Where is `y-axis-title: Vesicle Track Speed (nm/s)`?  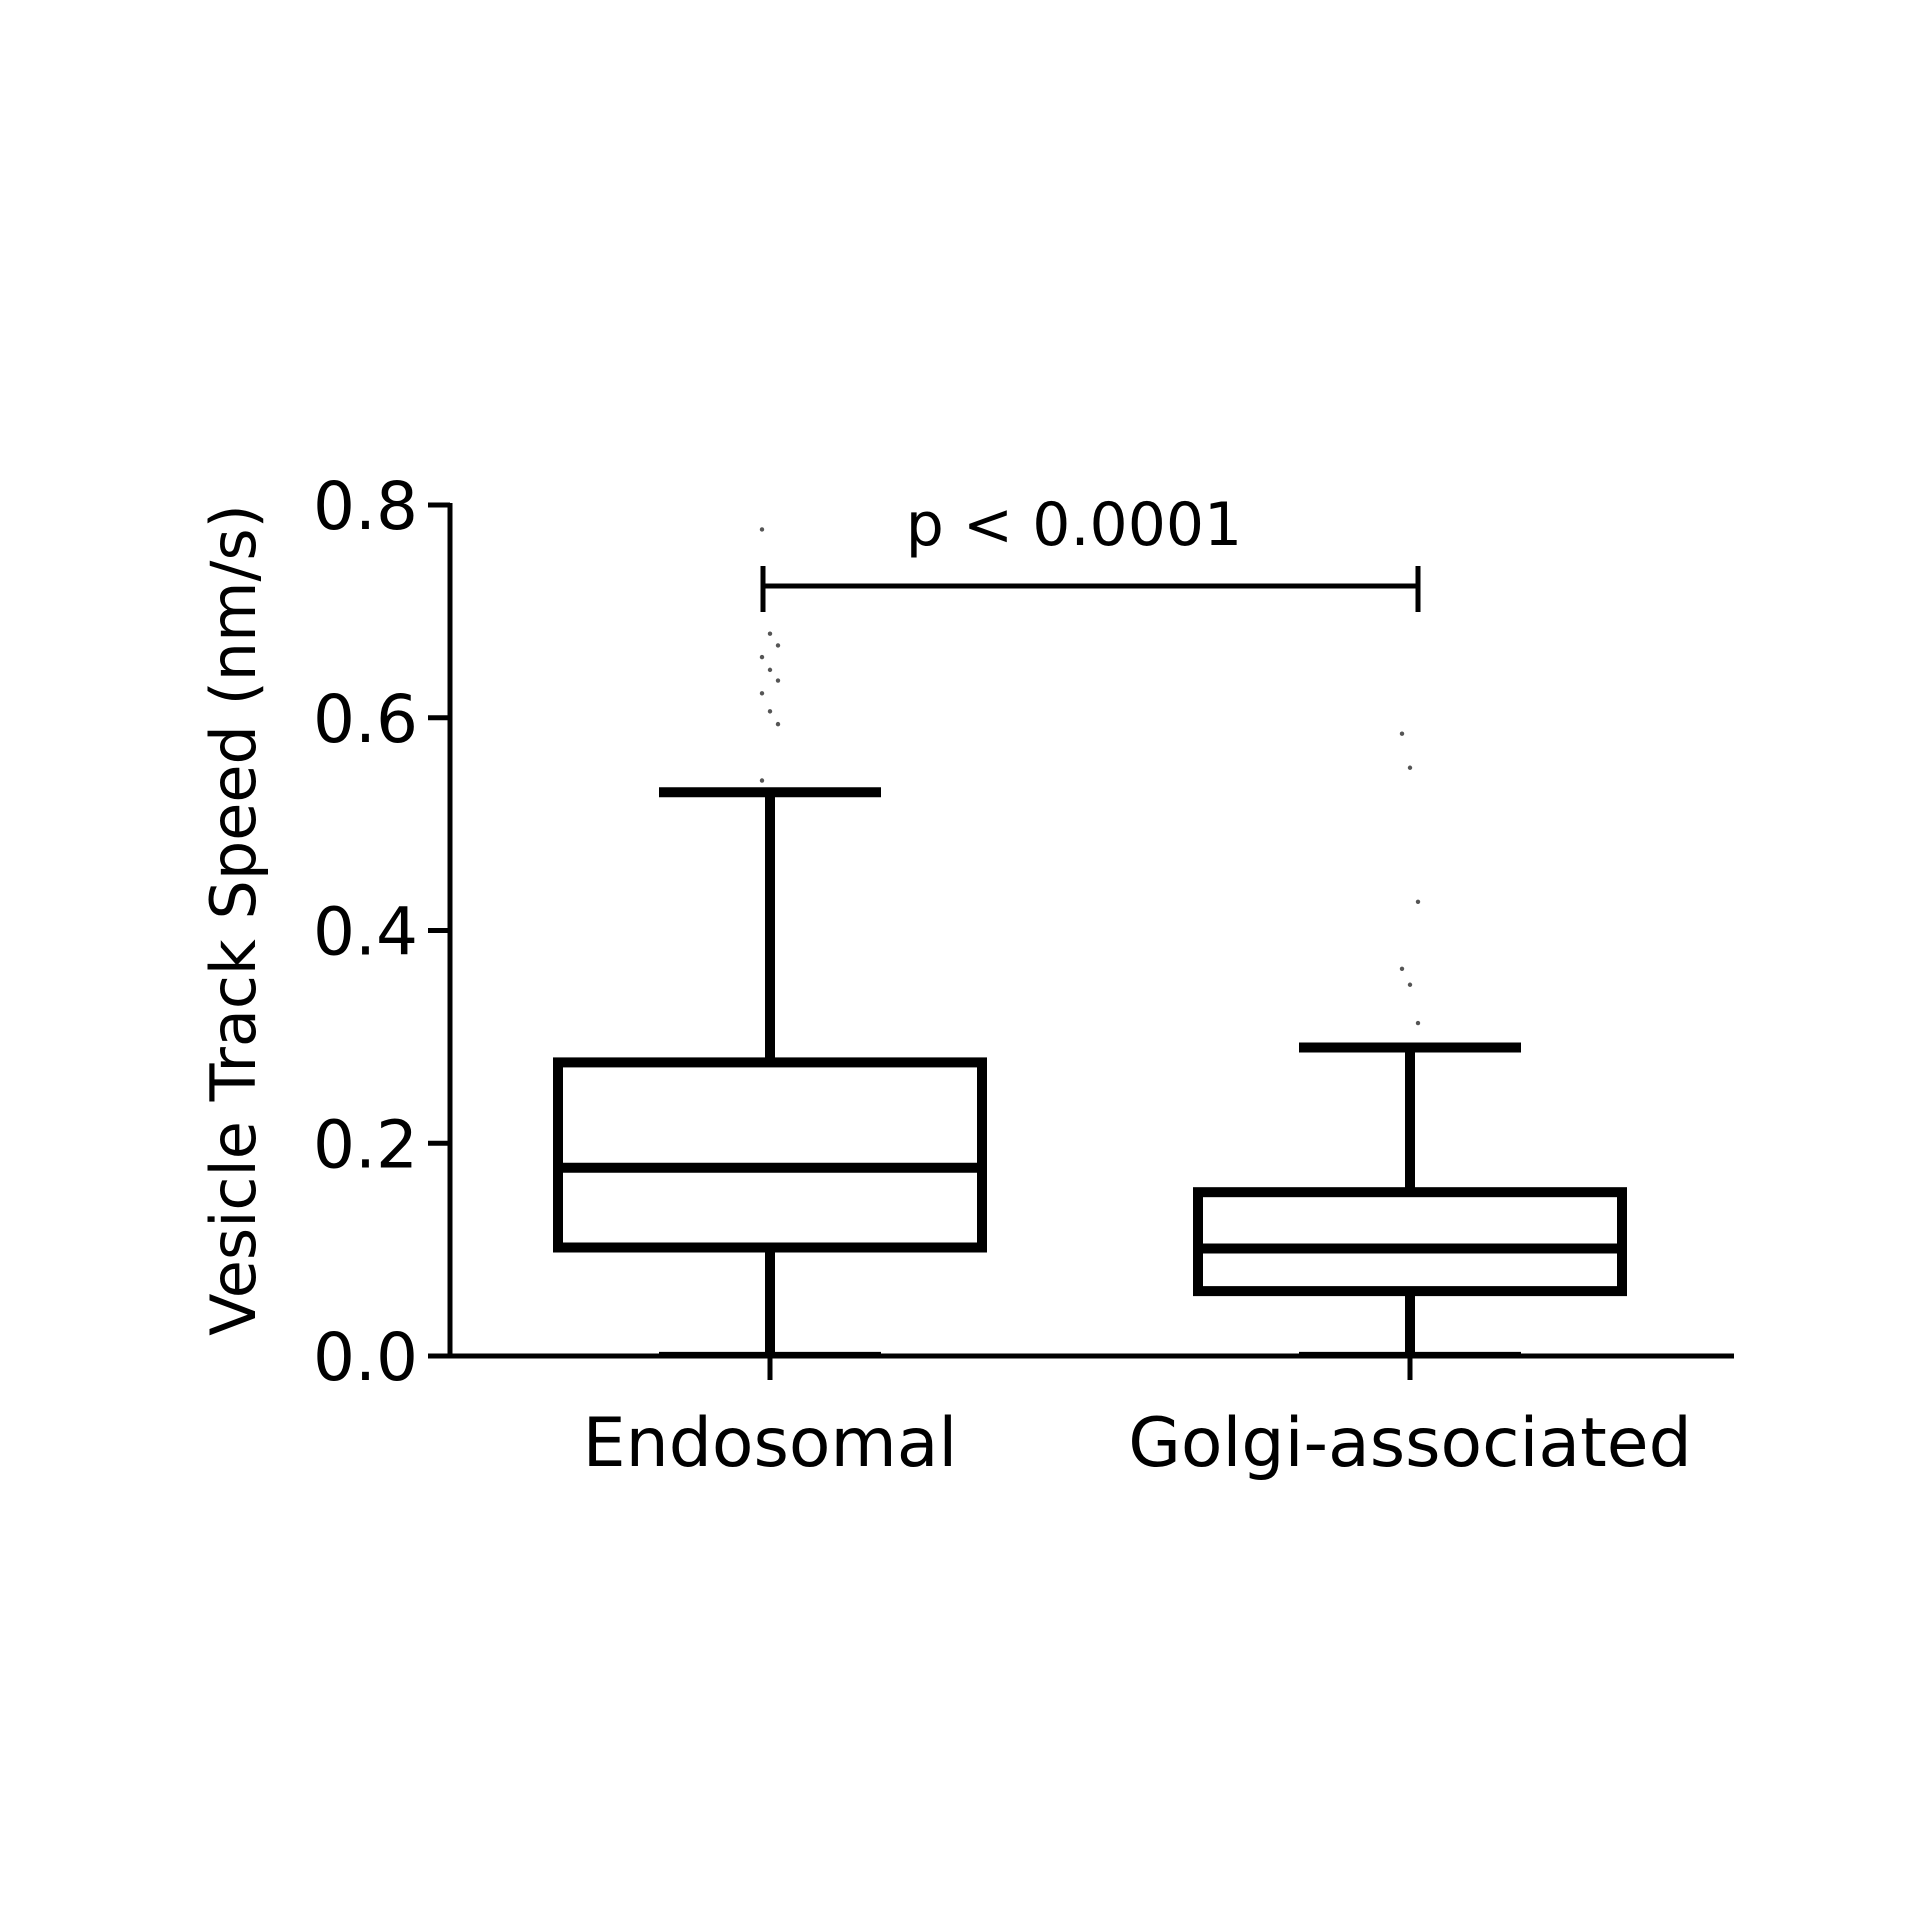
y-axis-title: Vesicle Track Speed (nm/s) is located at coordinates (233, 920).